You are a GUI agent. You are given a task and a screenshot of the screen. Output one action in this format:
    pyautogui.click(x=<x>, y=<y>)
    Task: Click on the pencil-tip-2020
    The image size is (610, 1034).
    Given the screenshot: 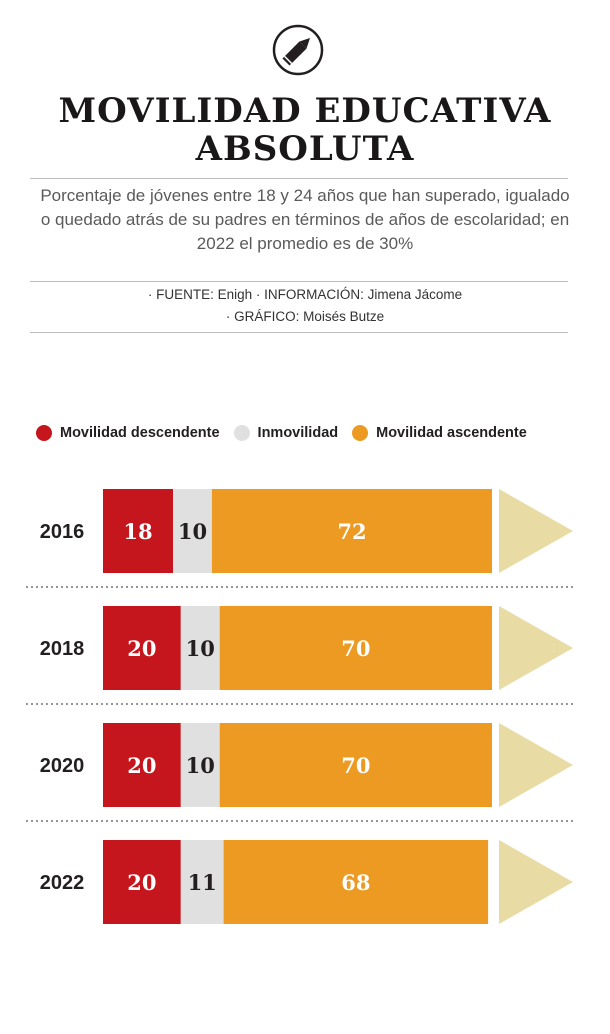 What is the action you would take?
    pyautogui.click(x=536, y=765)
    